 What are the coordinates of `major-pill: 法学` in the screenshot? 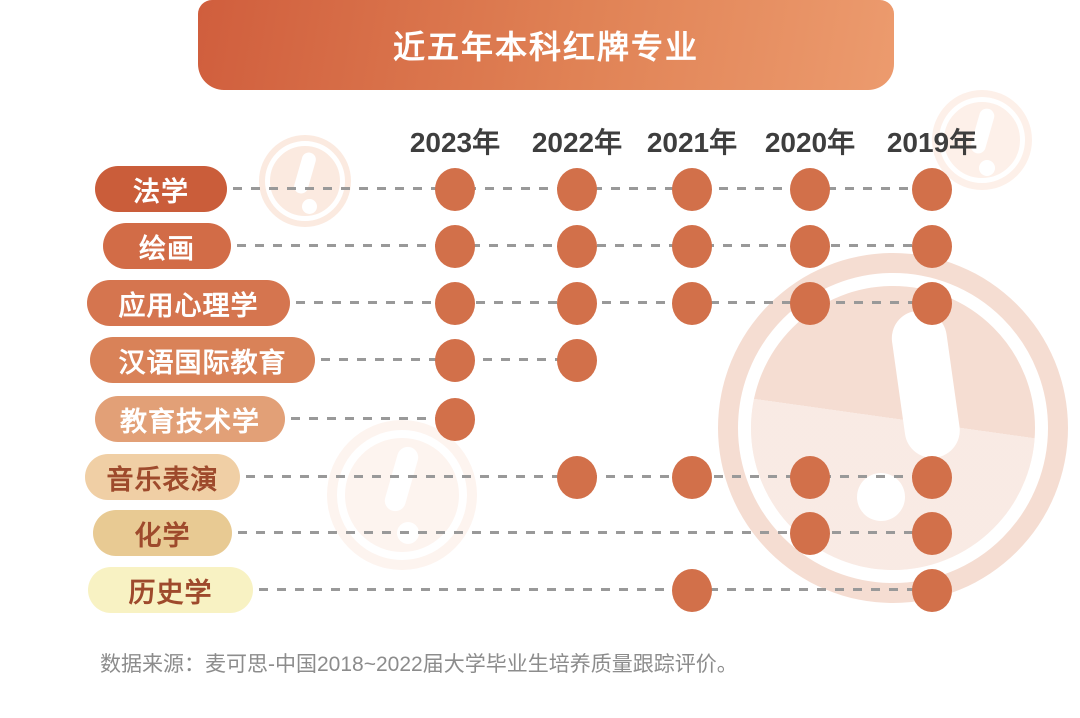 It's located at (161, 189).